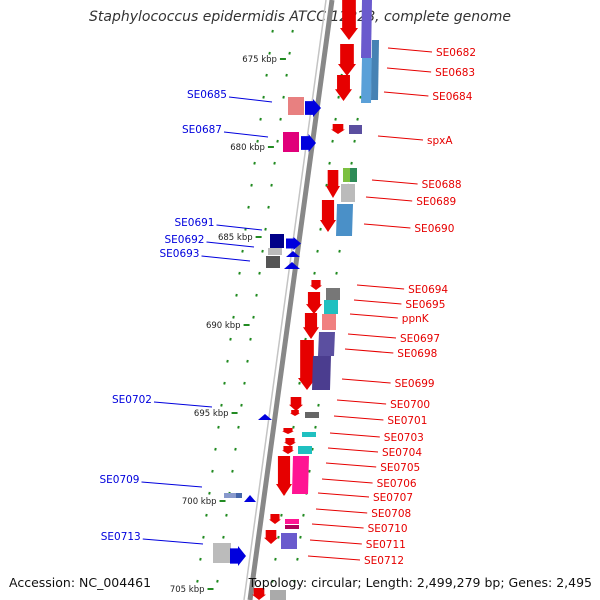 This screenshot has width=600, height=600. I want to click on forward-gene-label: SE0693, so click(179, 254).